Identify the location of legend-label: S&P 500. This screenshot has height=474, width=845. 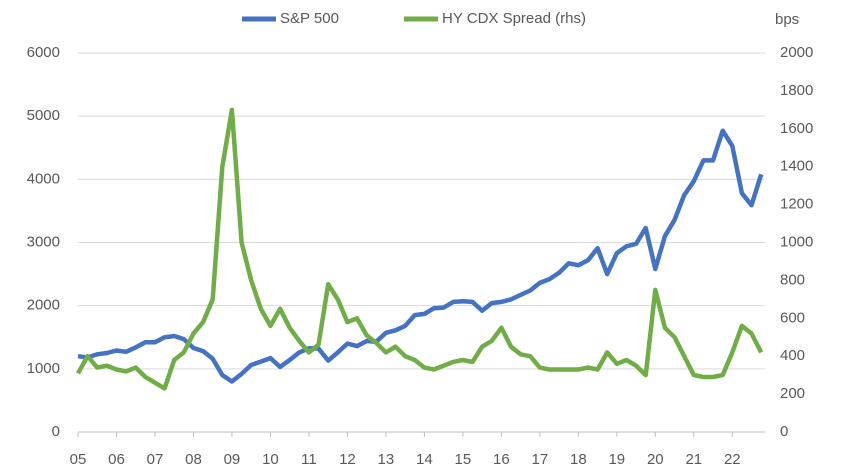
(309, 18).